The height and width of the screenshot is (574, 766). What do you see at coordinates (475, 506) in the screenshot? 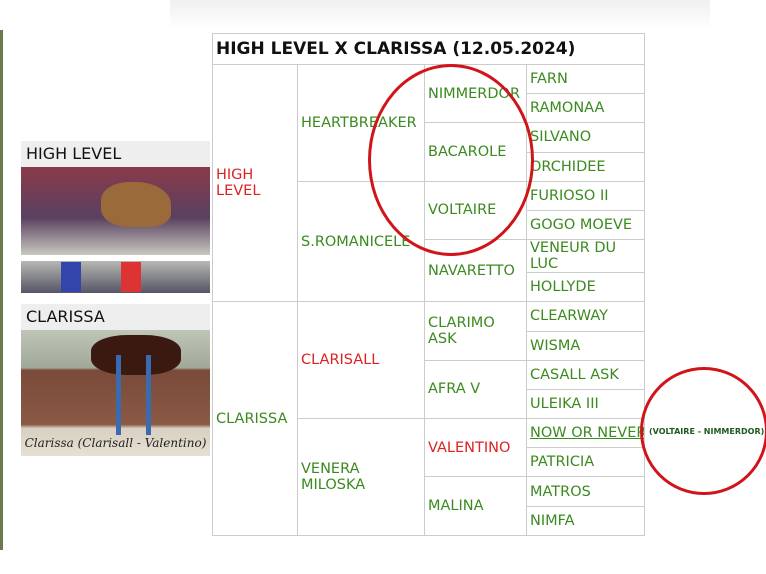
I see `g3-8: MALINA` at bounding box center [475, 506].